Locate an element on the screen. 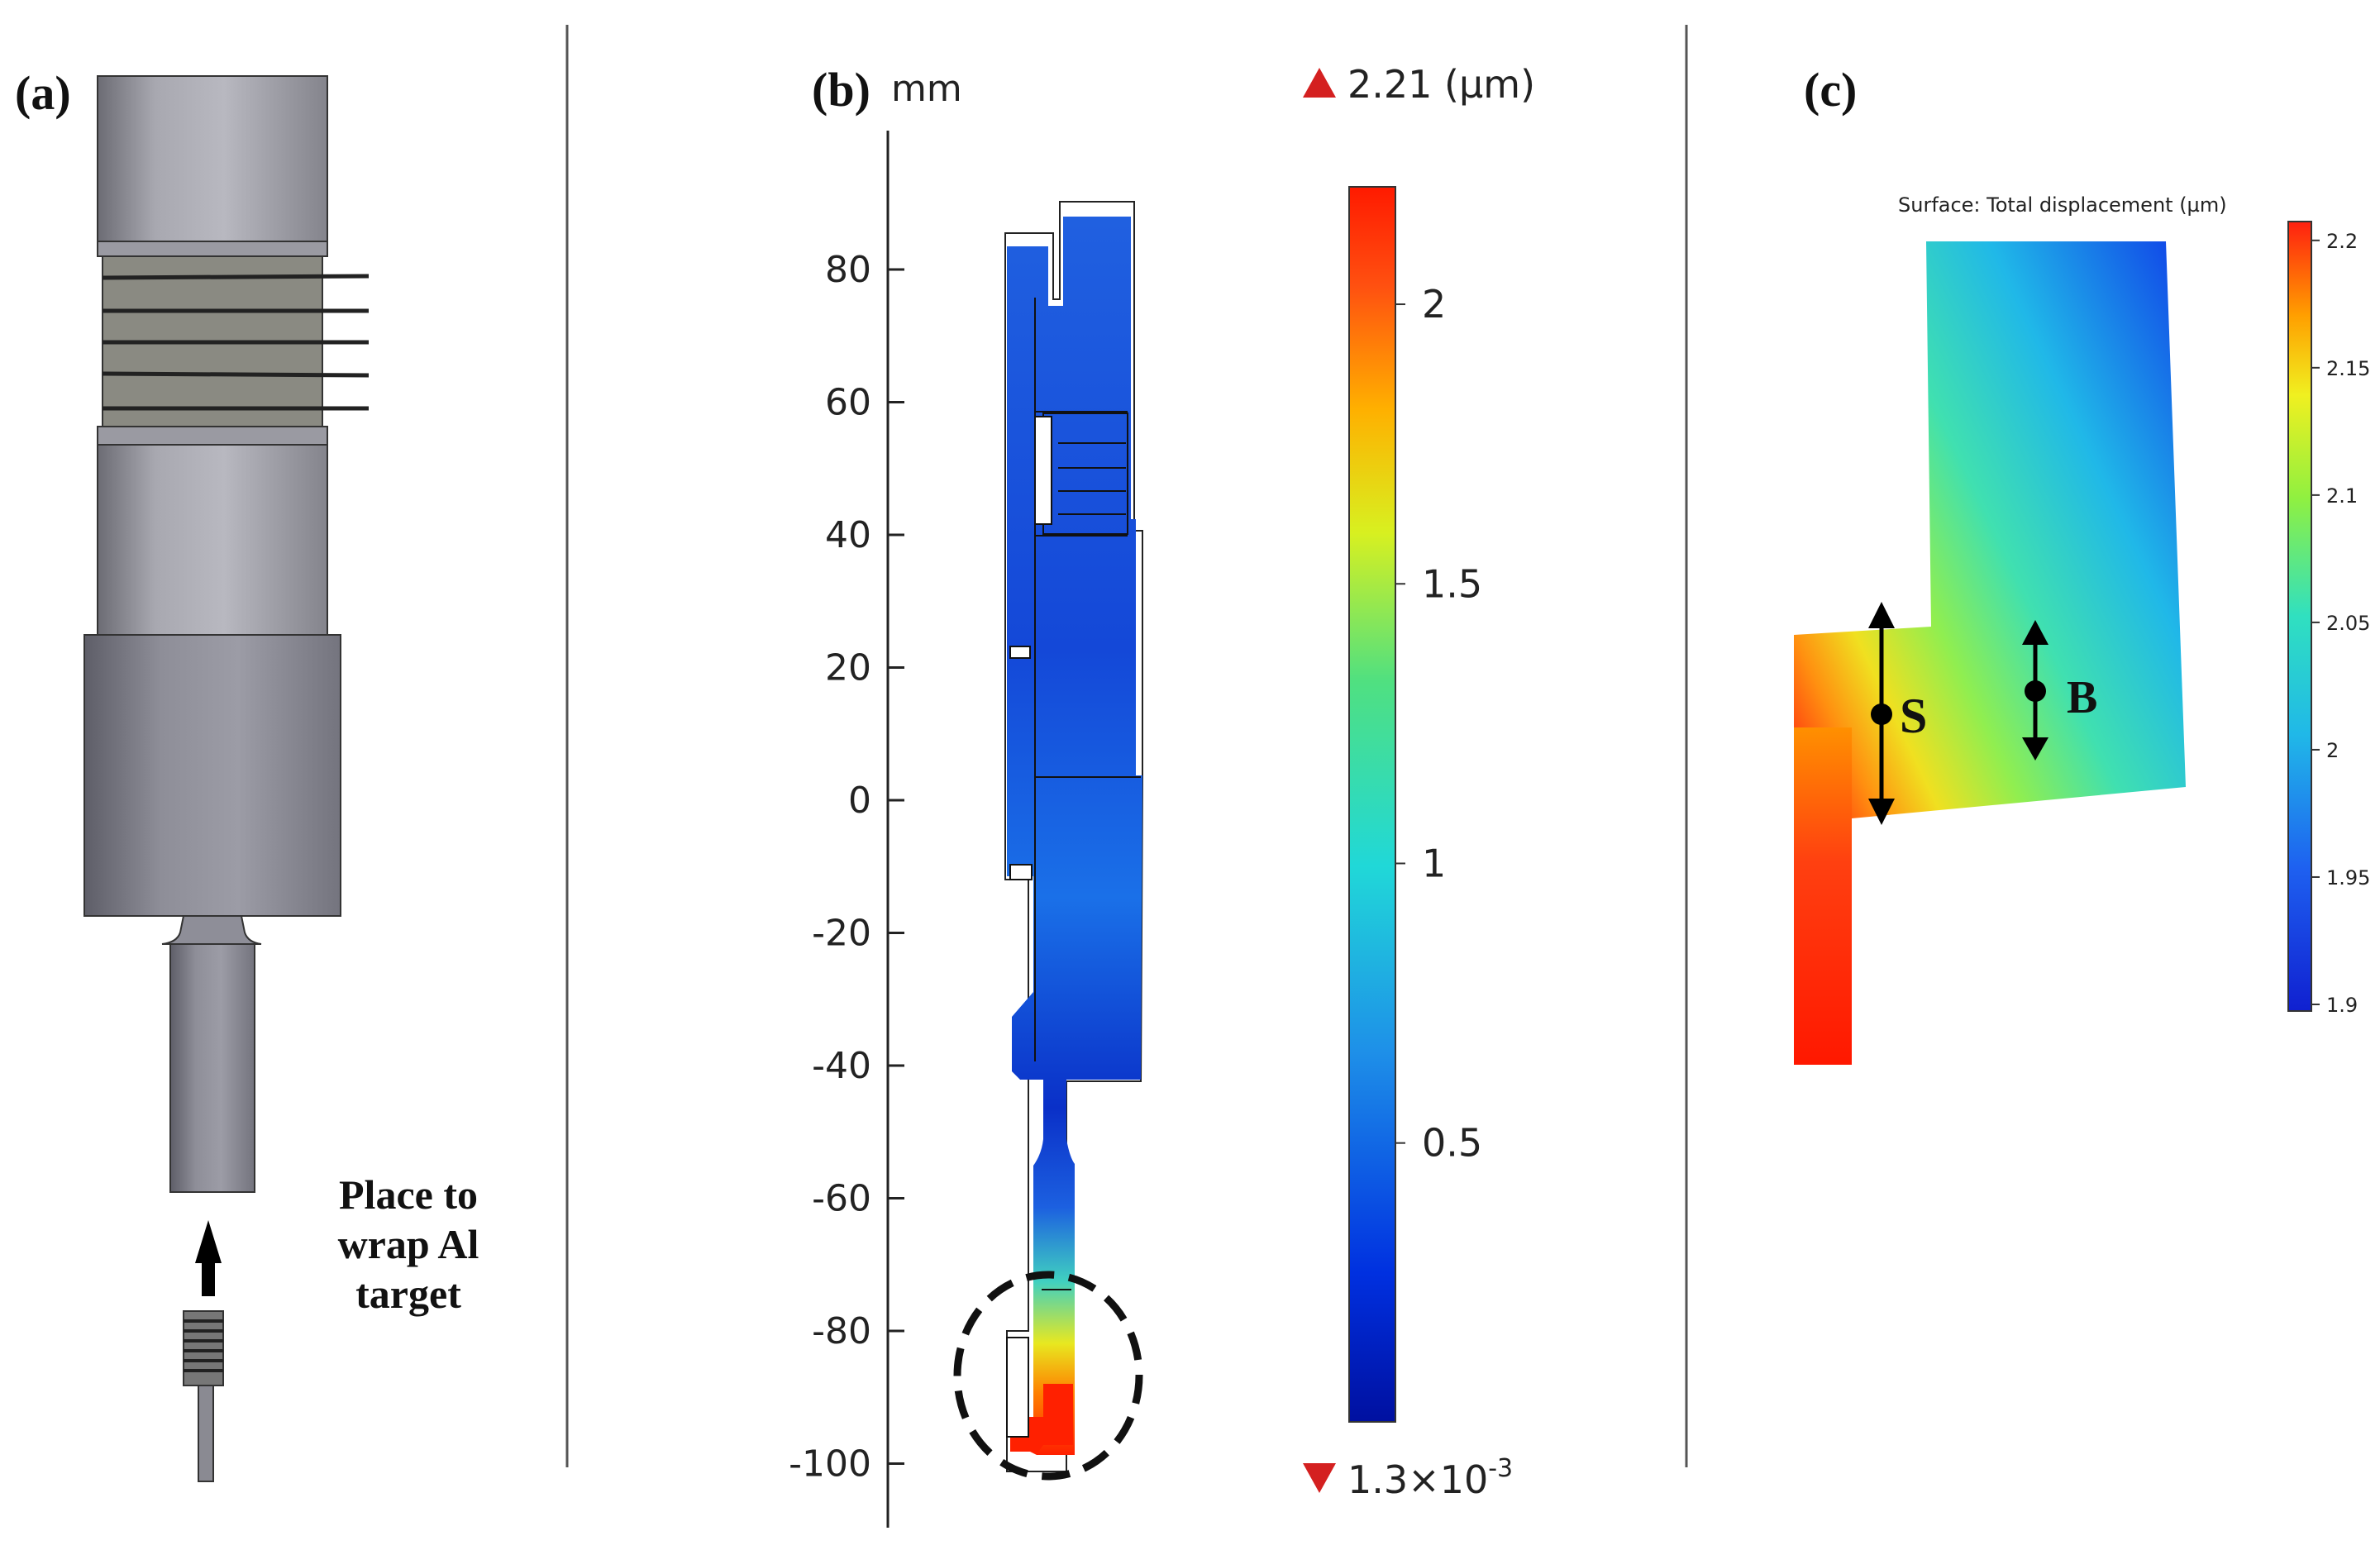  colorbar-b-tick-label: 2 is located at coordinates (1434, 304).